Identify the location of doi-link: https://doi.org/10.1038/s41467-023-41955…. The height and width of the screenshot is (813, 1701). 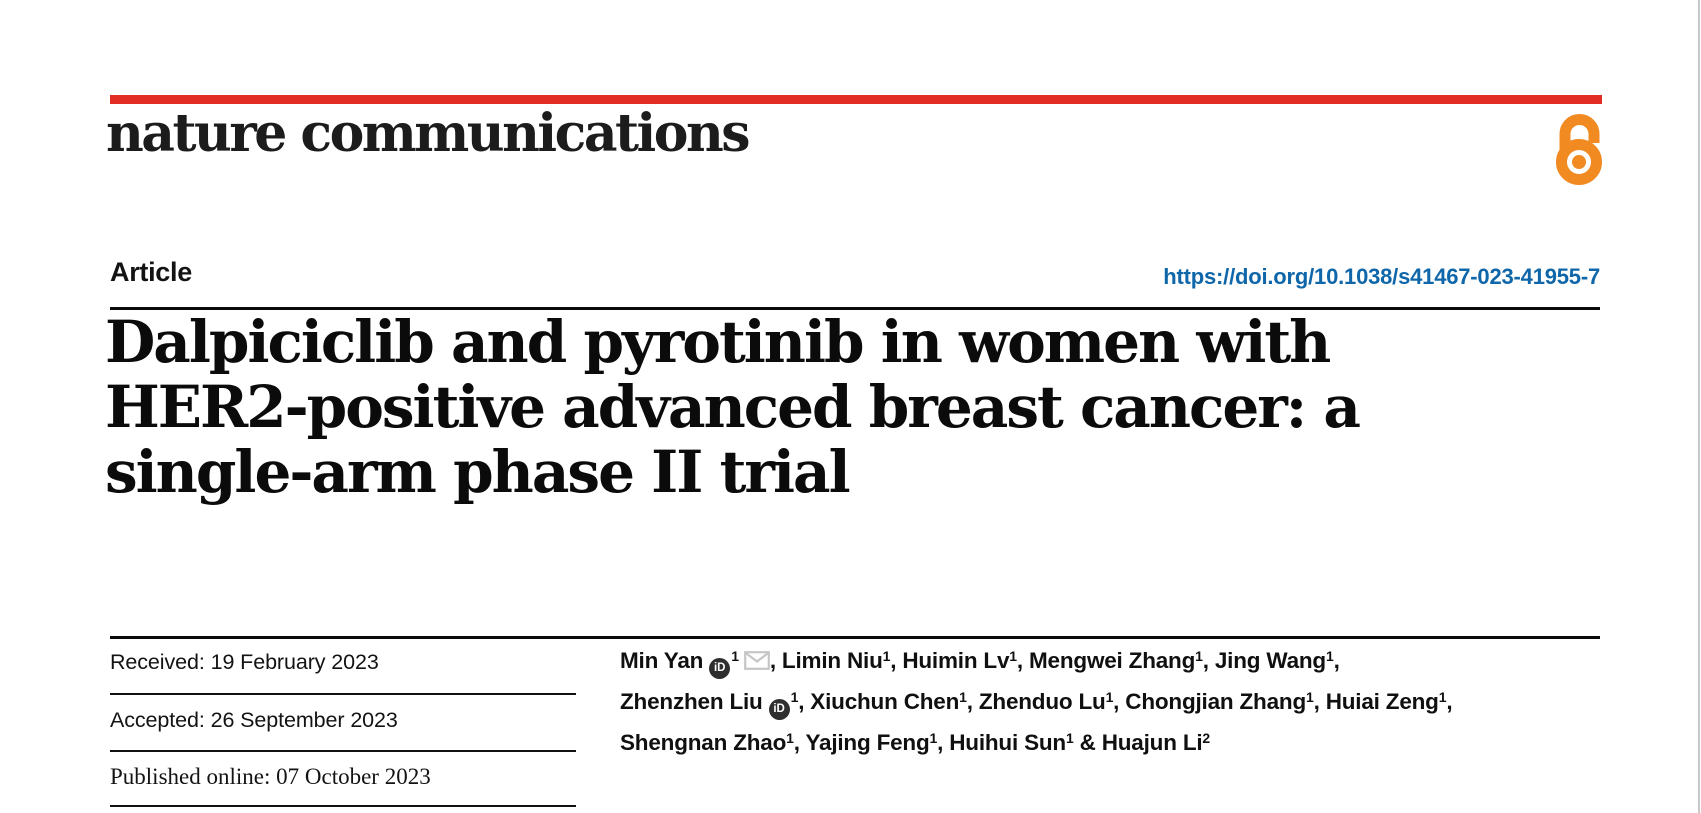
(1381, 276).